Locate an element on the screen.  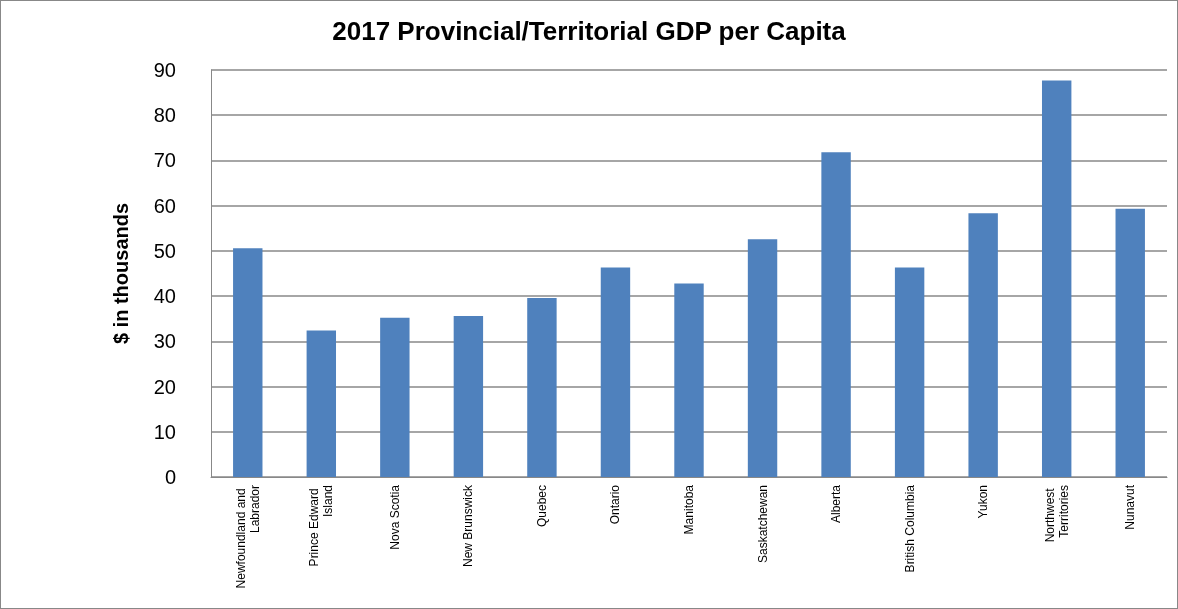
y-tick-label: 10 is located at coordinates (164, 431).